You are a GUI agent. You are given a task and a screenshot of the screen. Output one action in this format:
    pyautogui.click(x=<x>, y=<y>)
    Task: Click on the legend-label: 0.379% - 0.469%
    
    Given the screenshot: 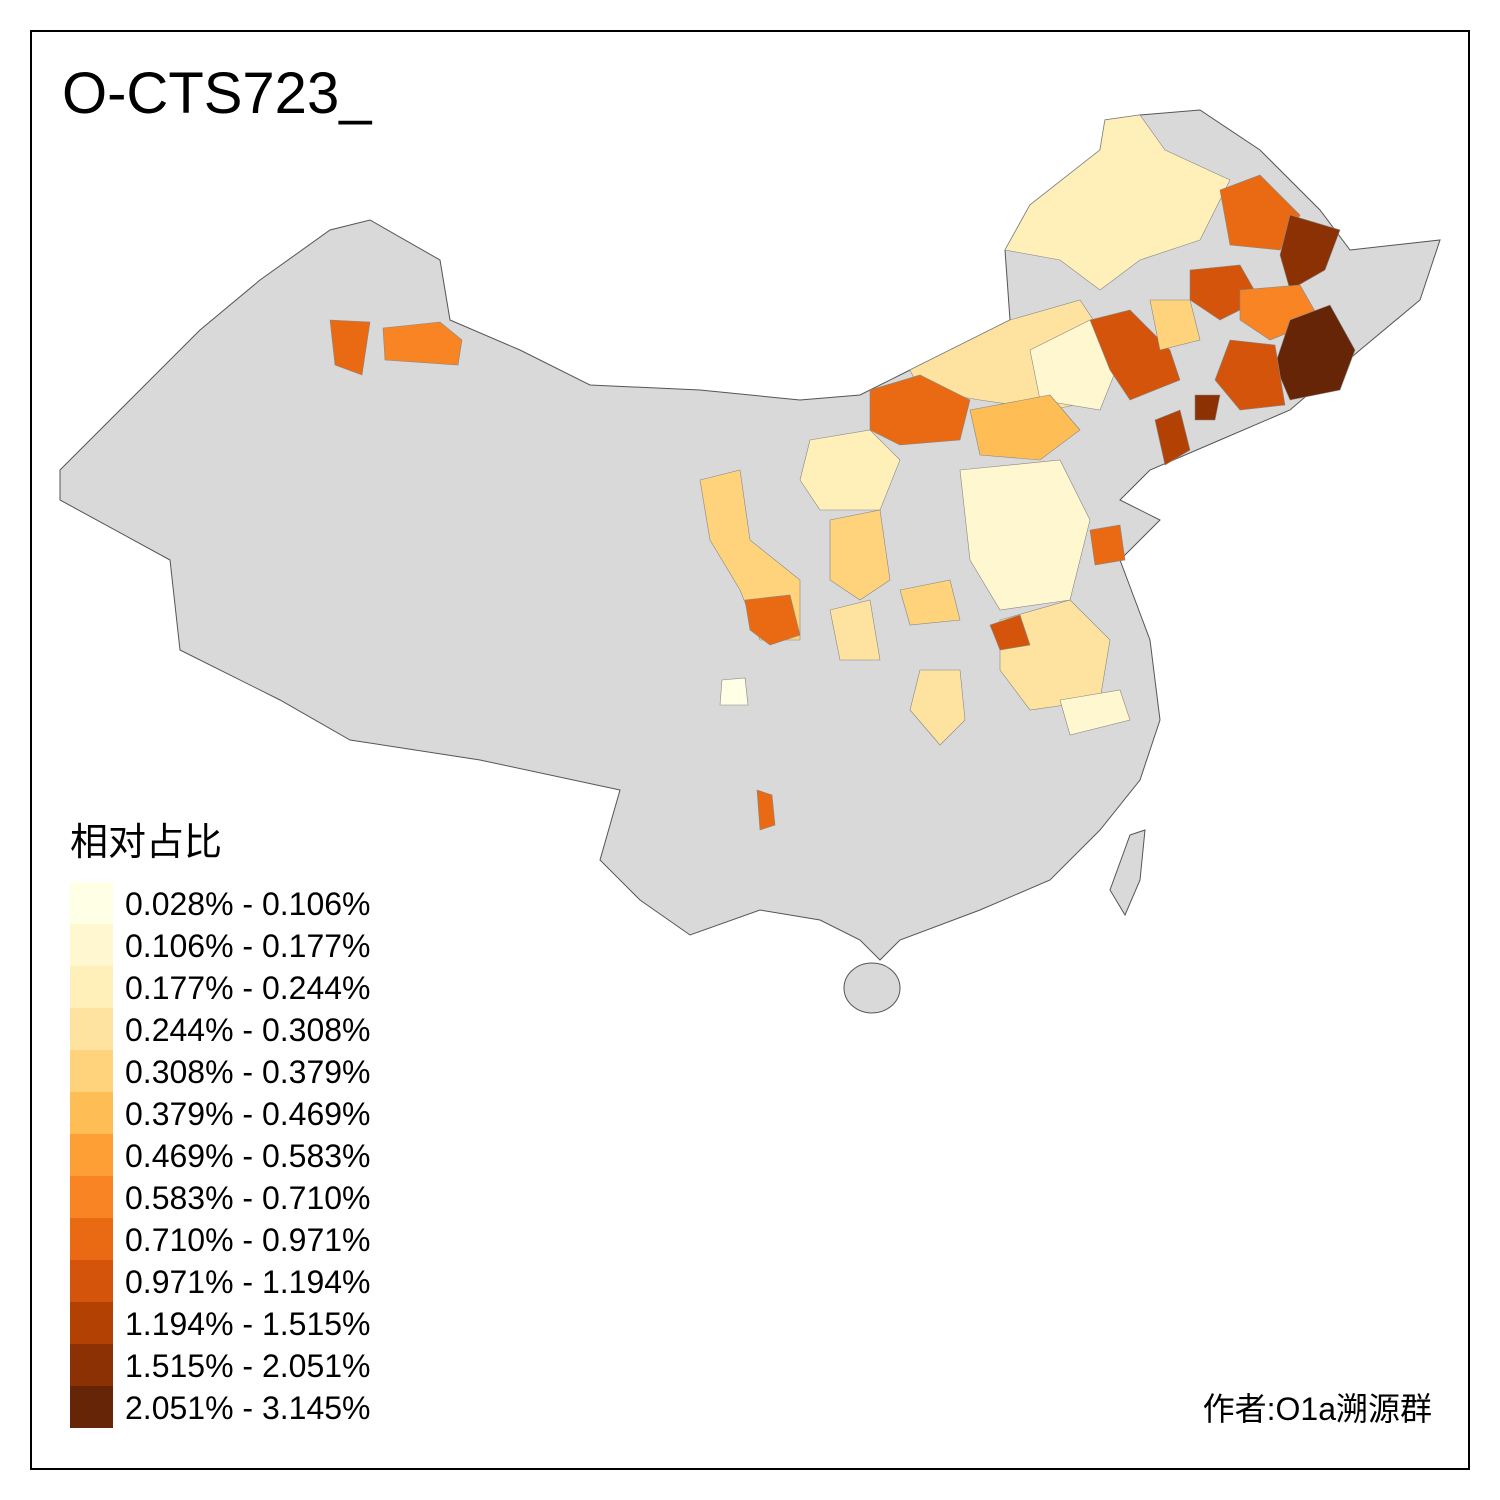 What is the action you would take?
    pyautogui.click(x=248, y=1114)
    